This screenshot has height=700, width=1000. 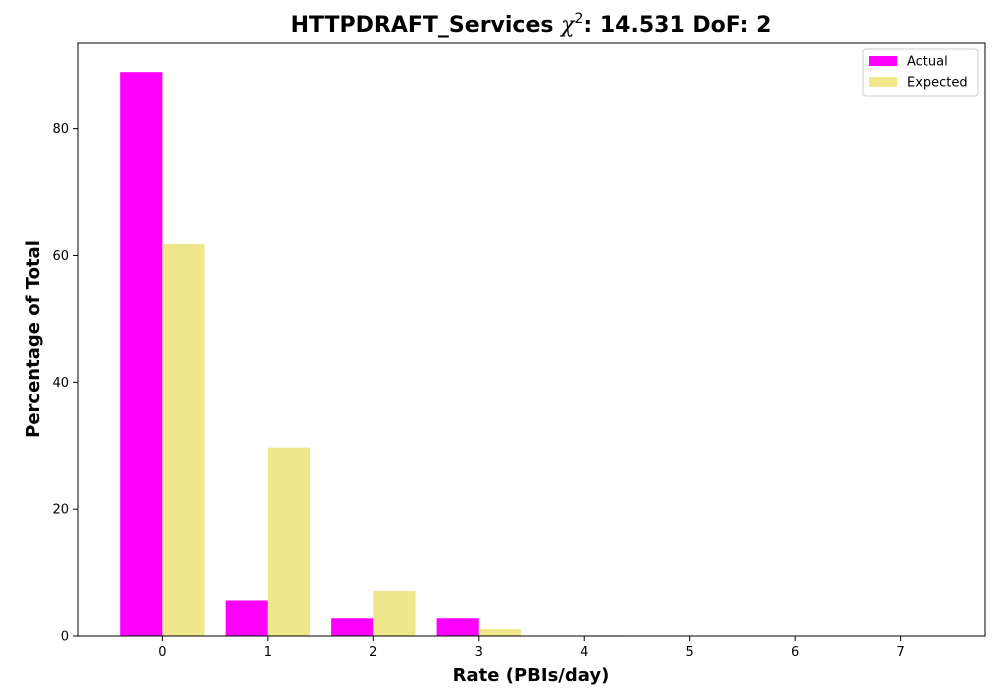 I want to click on x-tick-label: 5, so click(x=690, y=652).